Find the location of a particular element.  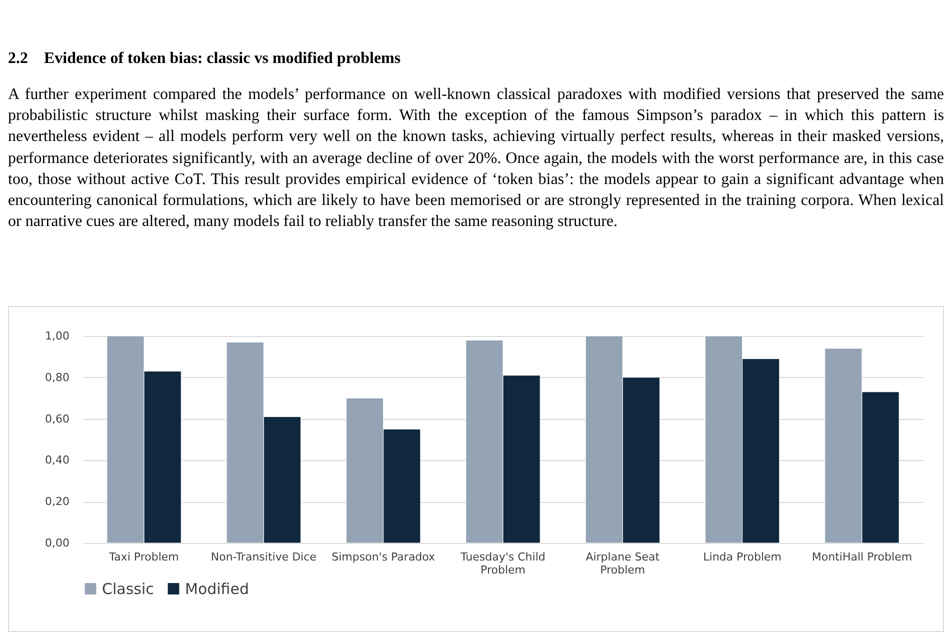

y-tick-label: 0,00 is located at coordinates (57, 543).